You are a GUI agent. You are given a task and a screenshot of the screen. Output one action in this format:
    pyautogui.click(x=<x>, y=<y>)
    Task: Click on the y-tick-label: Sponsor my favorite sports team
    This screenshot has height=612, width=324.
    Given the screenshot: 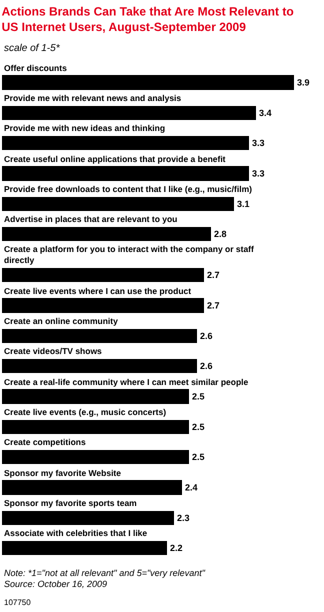 What is the action you would take?
    pyautogui.click(x=71, y=503)
    